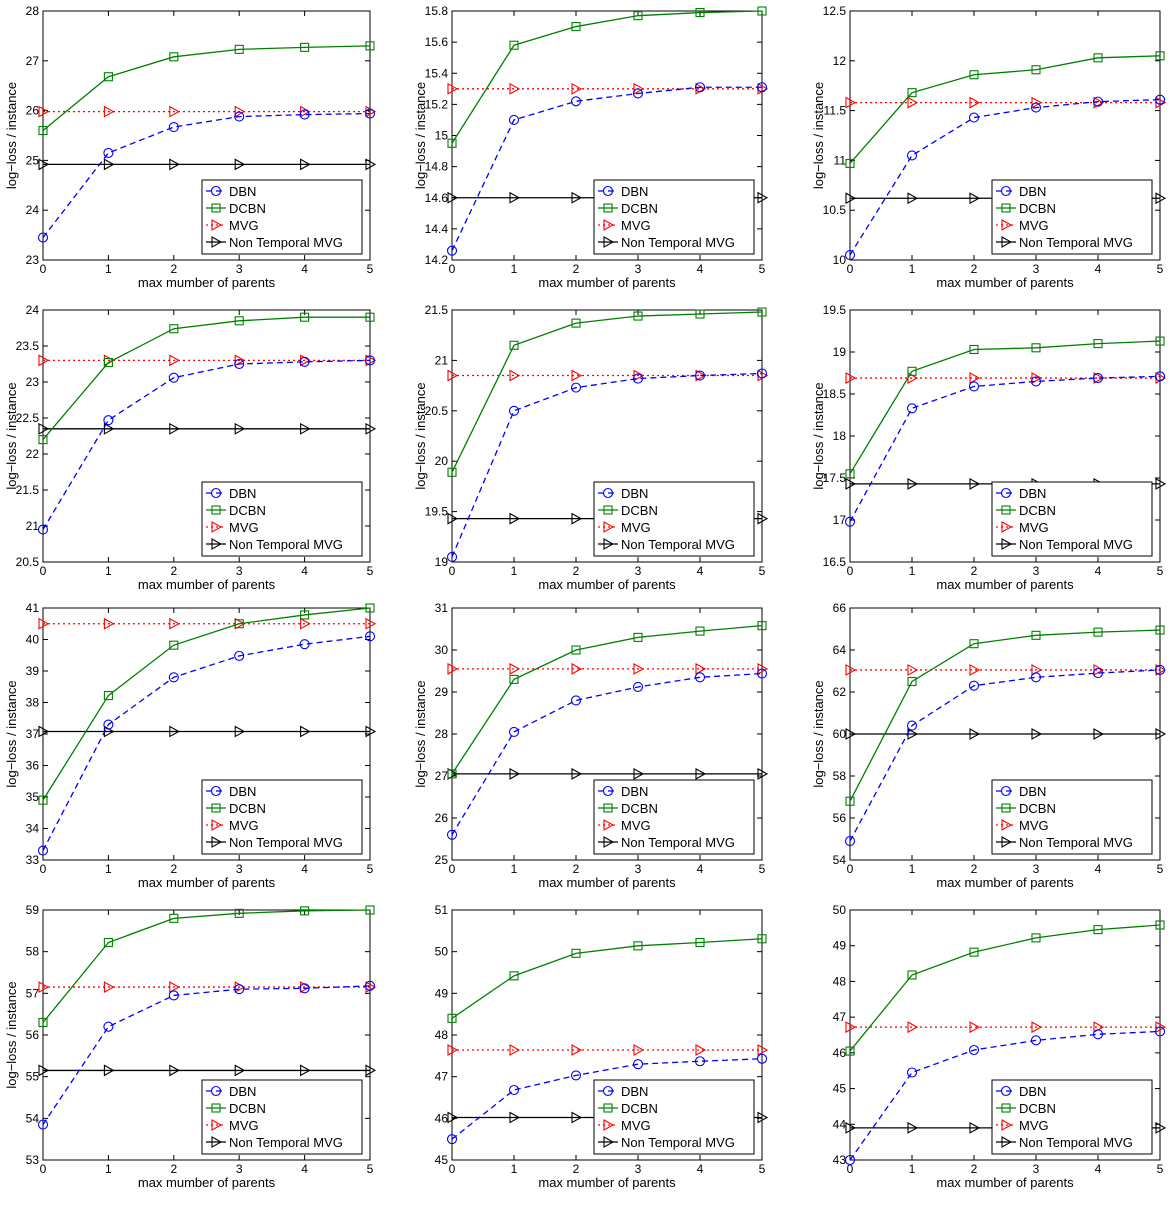 This screenshot has width=1172, height=1205. I want to click on y-tick-label: 21.5, so click(28, 490).